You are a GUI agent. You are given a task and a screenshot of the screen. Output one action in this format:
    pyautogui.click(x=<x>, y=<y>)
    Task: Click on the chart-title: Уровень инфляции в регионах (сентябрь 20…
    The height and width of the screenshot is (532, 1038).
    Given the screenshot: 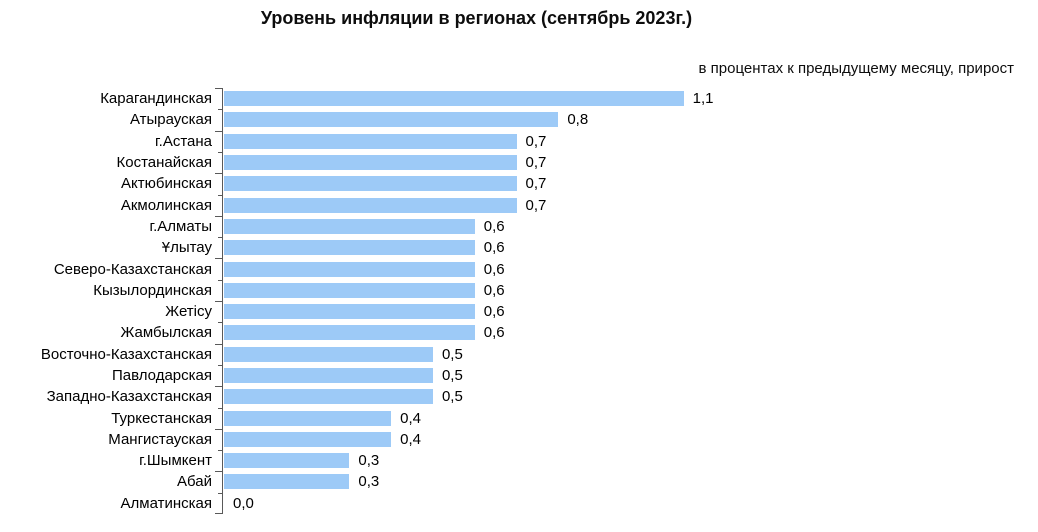 What is the action you would take?
    pyautogui.click(x=476, y=18)
    